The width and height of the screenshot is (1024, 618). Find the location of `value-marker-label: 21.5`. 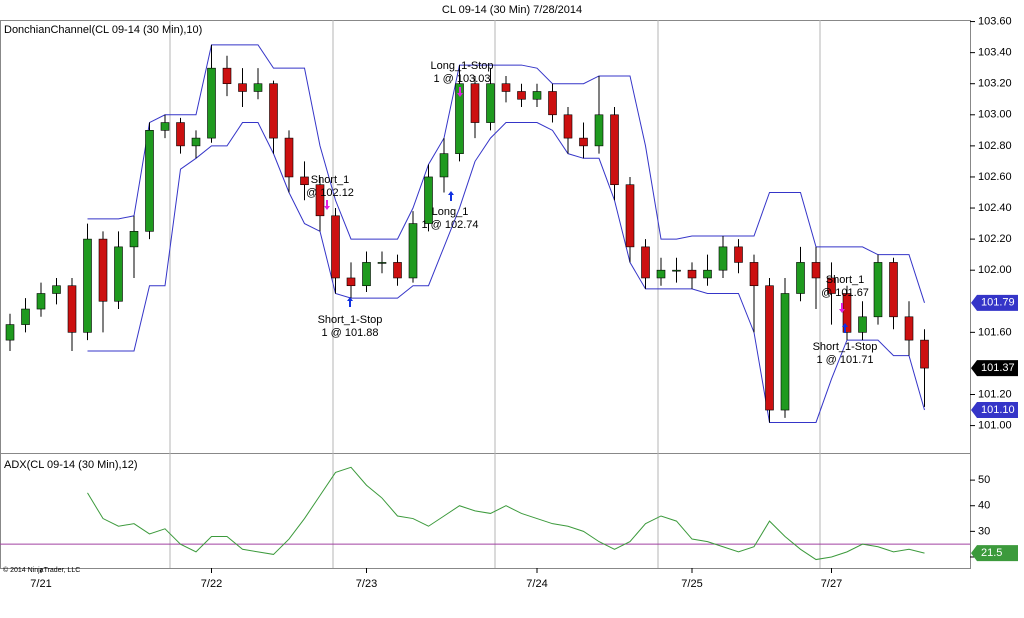

value-marker-label: 21.5 is located at coordinates (991, 553).